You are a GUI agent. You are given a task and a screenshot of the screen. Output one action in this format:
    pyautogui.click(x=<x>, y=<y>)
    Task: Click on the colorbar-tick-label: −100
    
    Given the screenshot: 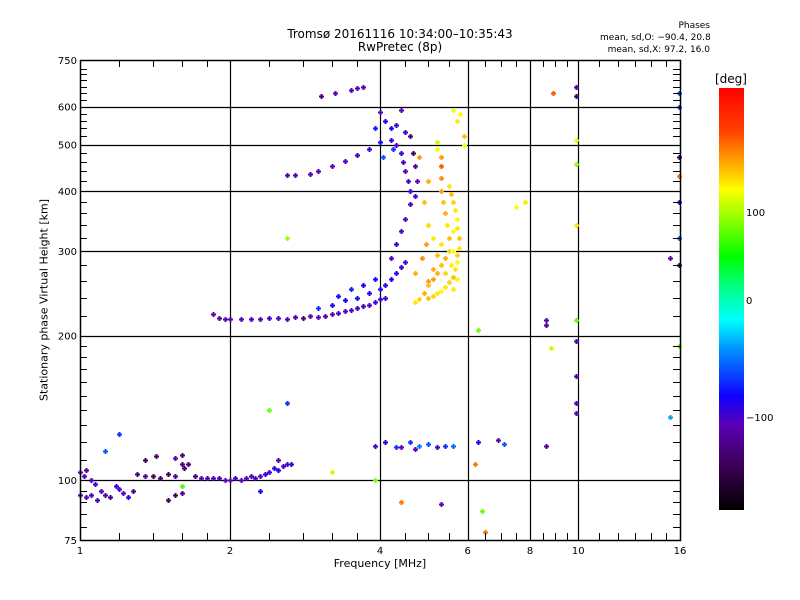 What is the action you would take?
    pyautogui.click(x=759, y=418)
    